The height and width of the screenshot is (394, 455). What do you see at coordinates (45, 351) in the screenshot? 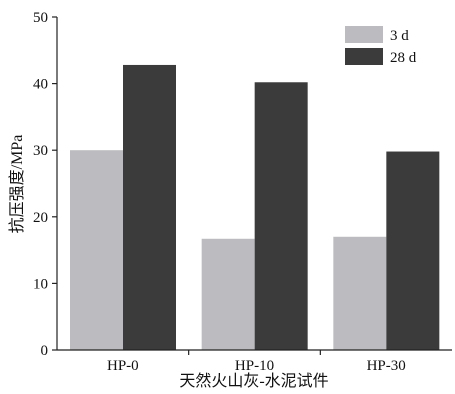
I see `y-tick-label: 0` at bounding box center [45, 351].